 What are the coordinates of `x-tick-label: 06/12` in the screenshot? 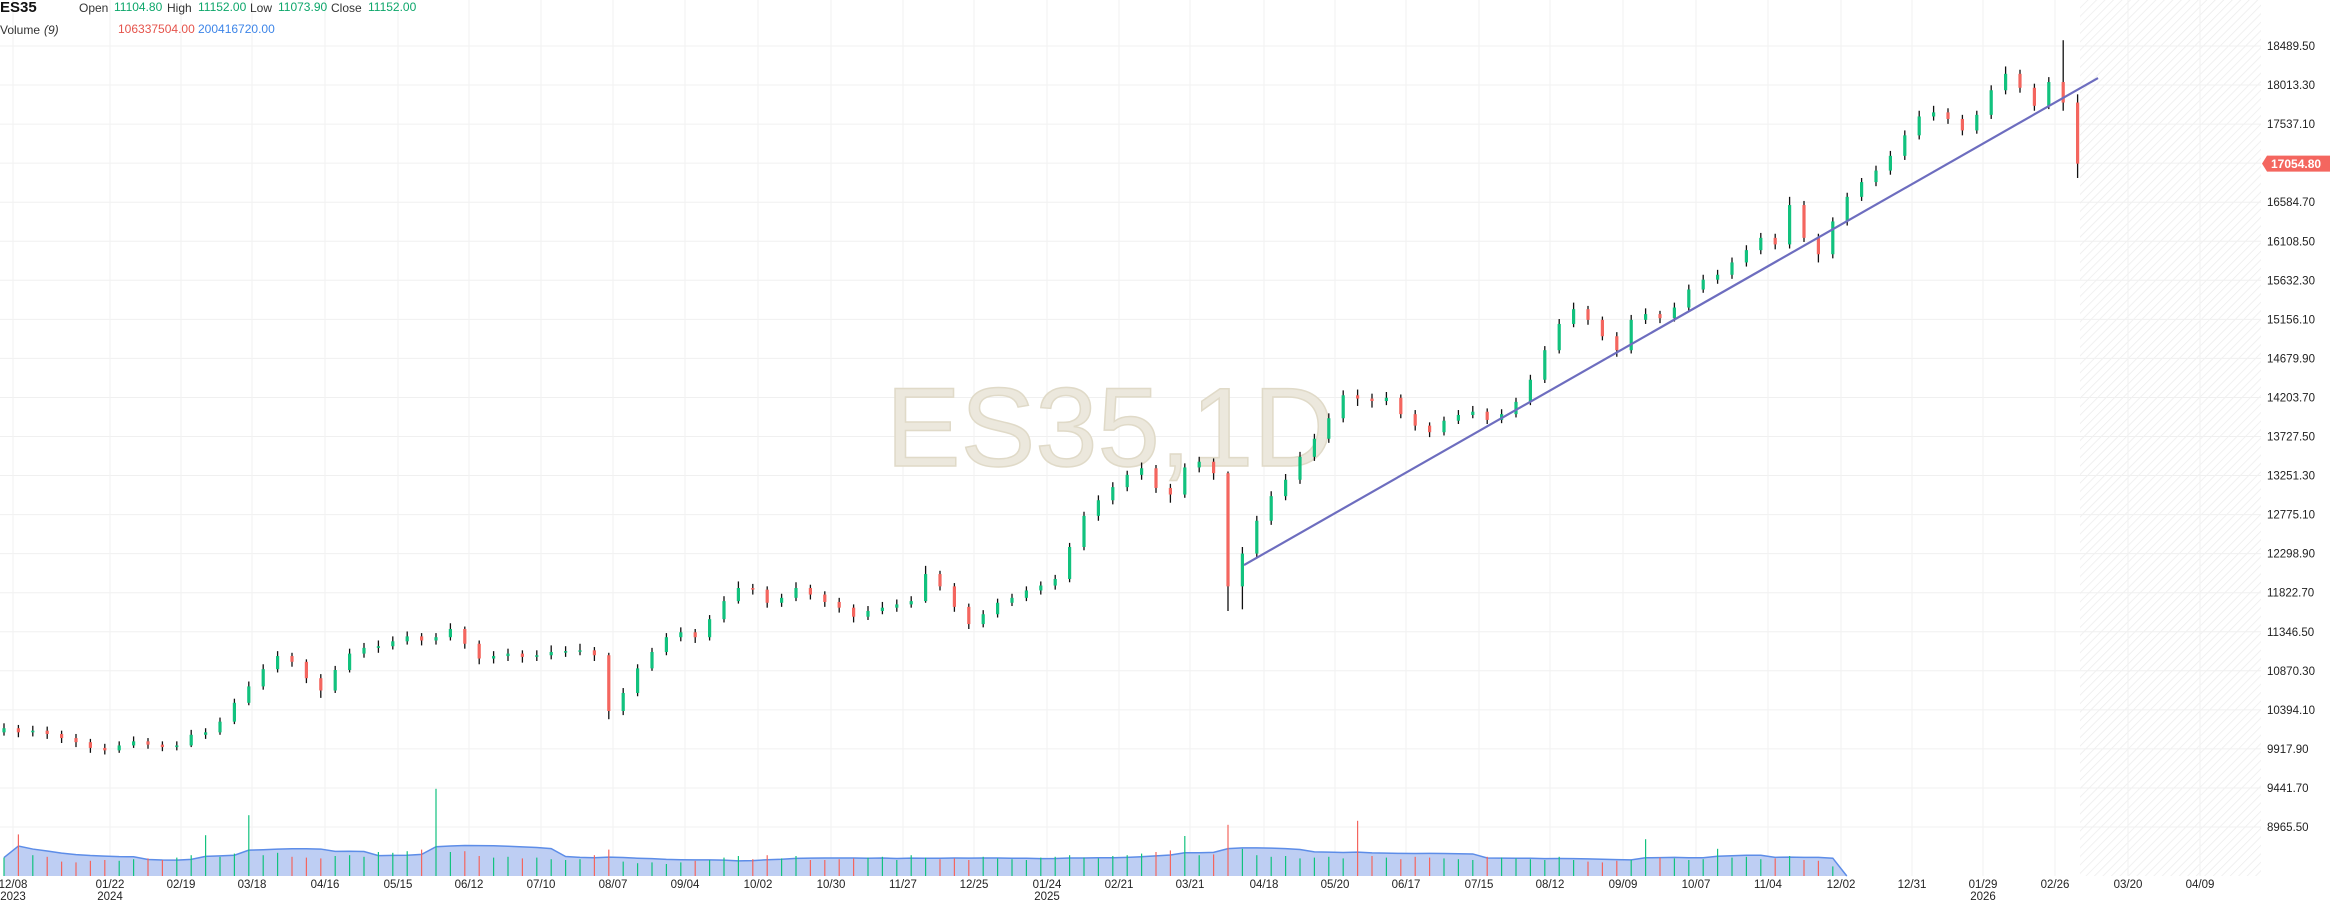 It's located at (469, 885).